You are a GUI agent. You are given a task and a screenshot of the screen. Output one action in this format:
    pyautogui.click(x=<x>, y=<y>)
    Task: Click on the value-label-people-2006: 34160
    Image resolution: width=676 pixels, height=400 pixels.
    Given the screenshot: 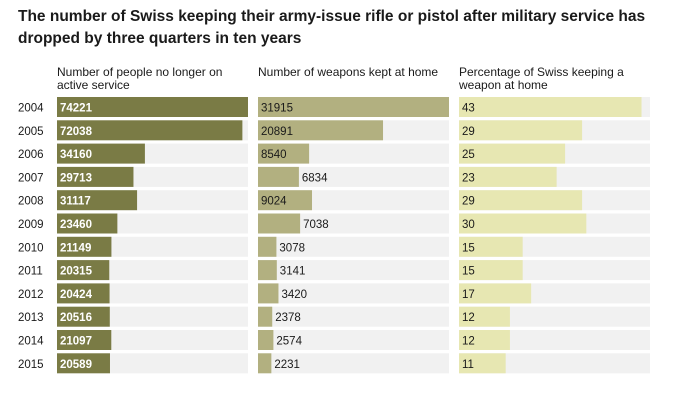 What is the action you would take?
    pyautogui.click(x=76, y=155)
    